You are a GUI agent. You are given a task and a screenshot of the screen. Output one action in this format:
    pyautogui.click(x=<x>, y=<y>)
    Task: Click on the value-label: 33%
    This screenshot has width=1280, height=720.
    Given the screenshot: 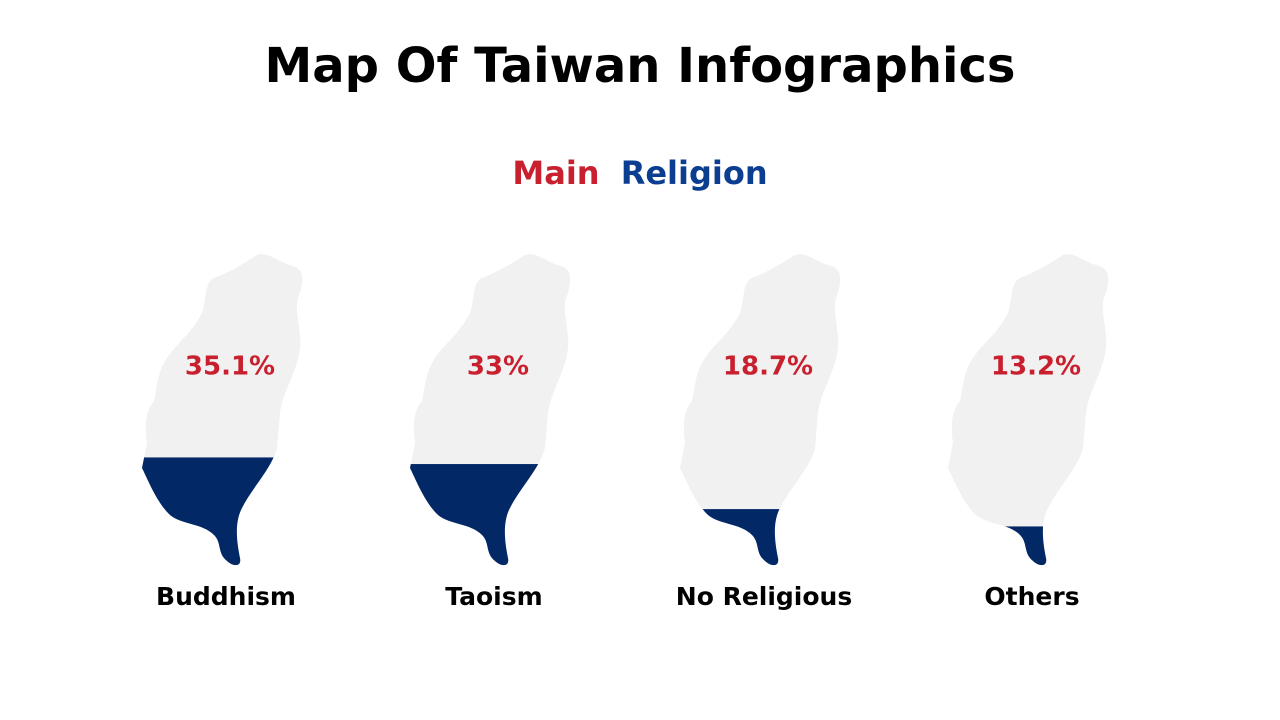 What is the action you would take?
    pyautogui.click(x=498, y=367)
    